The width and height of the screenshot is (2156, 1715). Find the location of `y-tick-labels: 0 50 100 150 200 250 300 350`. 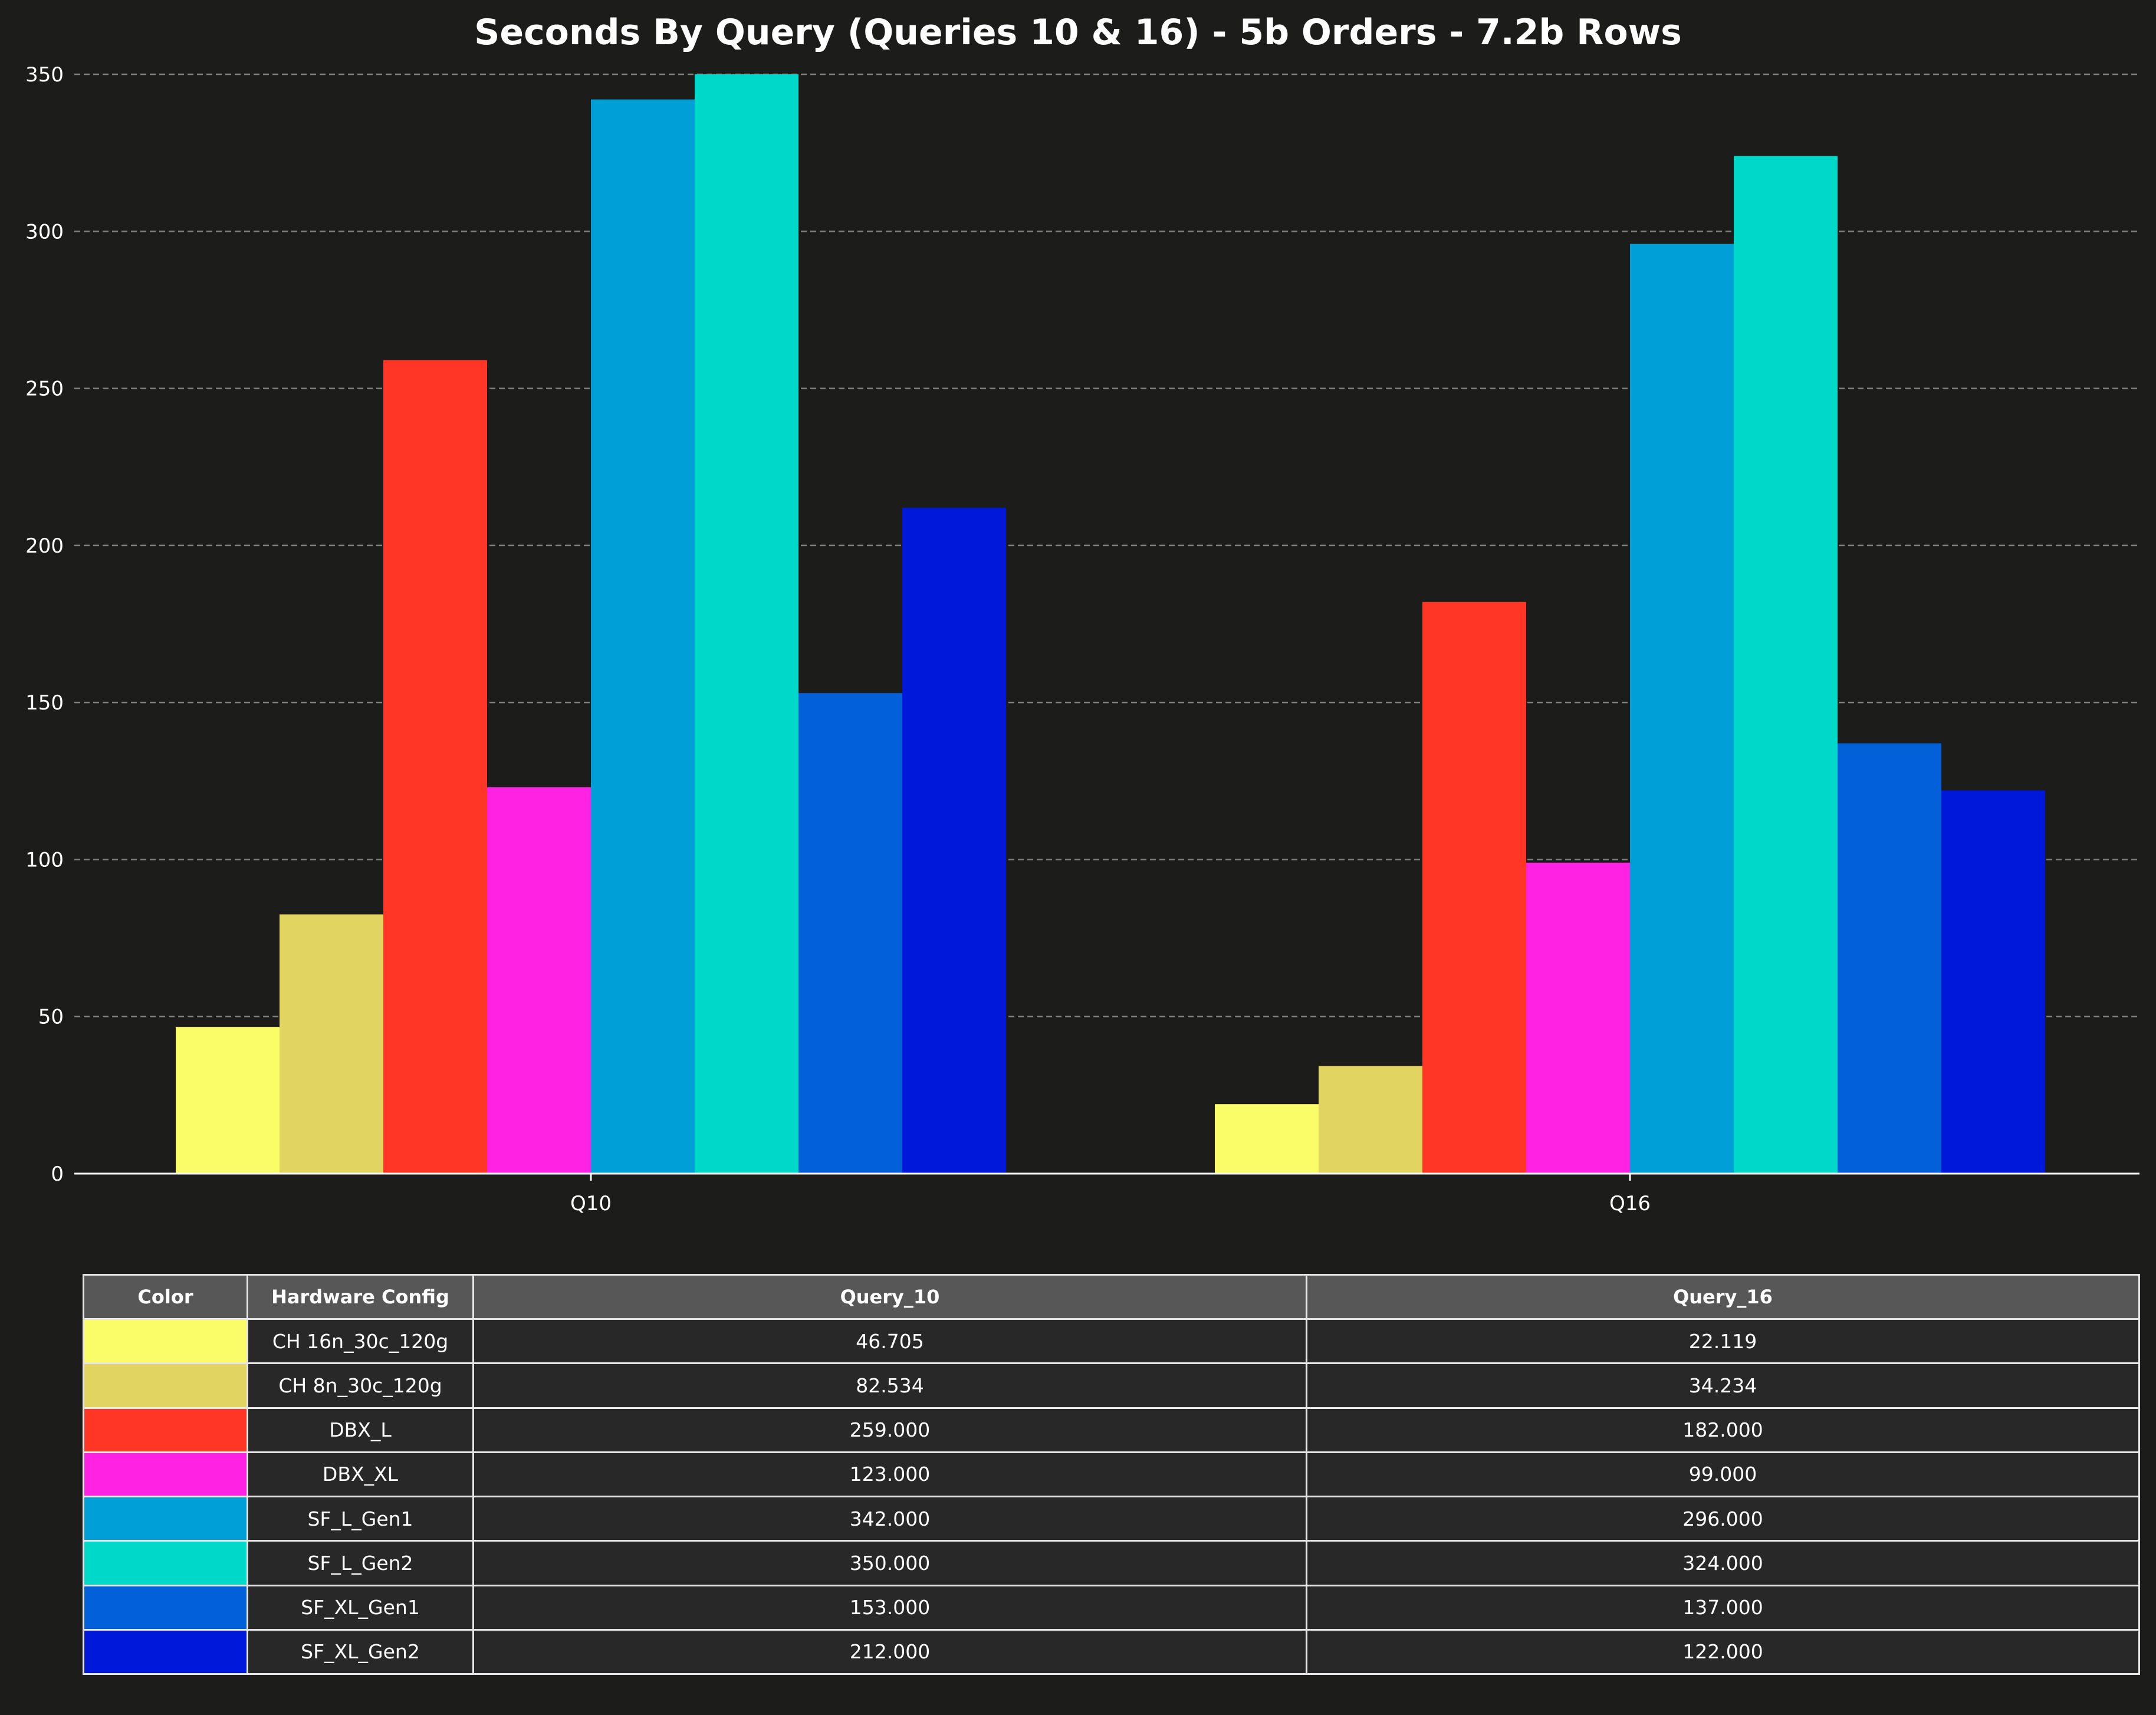

y-tick-labels: 0 50 100 150 200 250 300 350 is located at coordinates (44, 624).